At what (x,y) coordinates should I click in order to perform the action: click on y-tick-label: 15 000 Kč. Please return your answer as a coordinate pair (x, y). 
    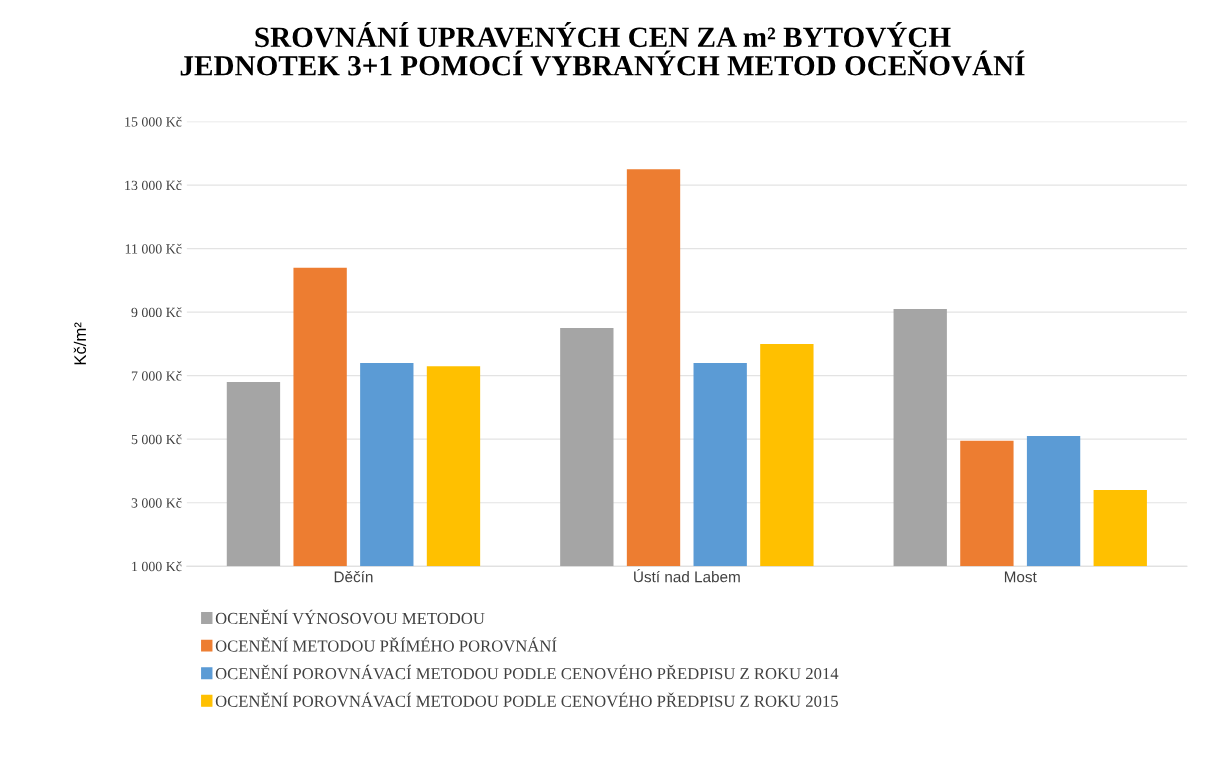
    Looking at the image, I should click on (153, 121).